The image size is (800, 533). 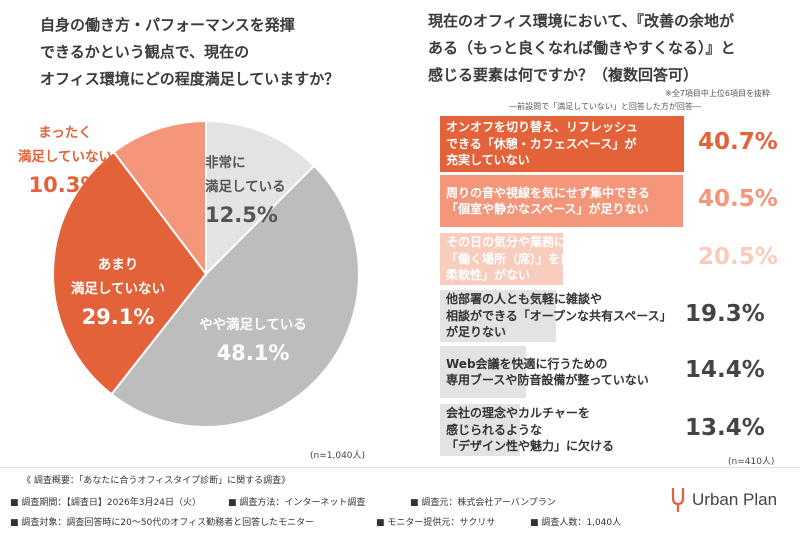 What do you see at coordinates (118, 277) in the screenshot?
I see `pie-slice-label: あまり 満足していない` at bounding box center [118, 277].